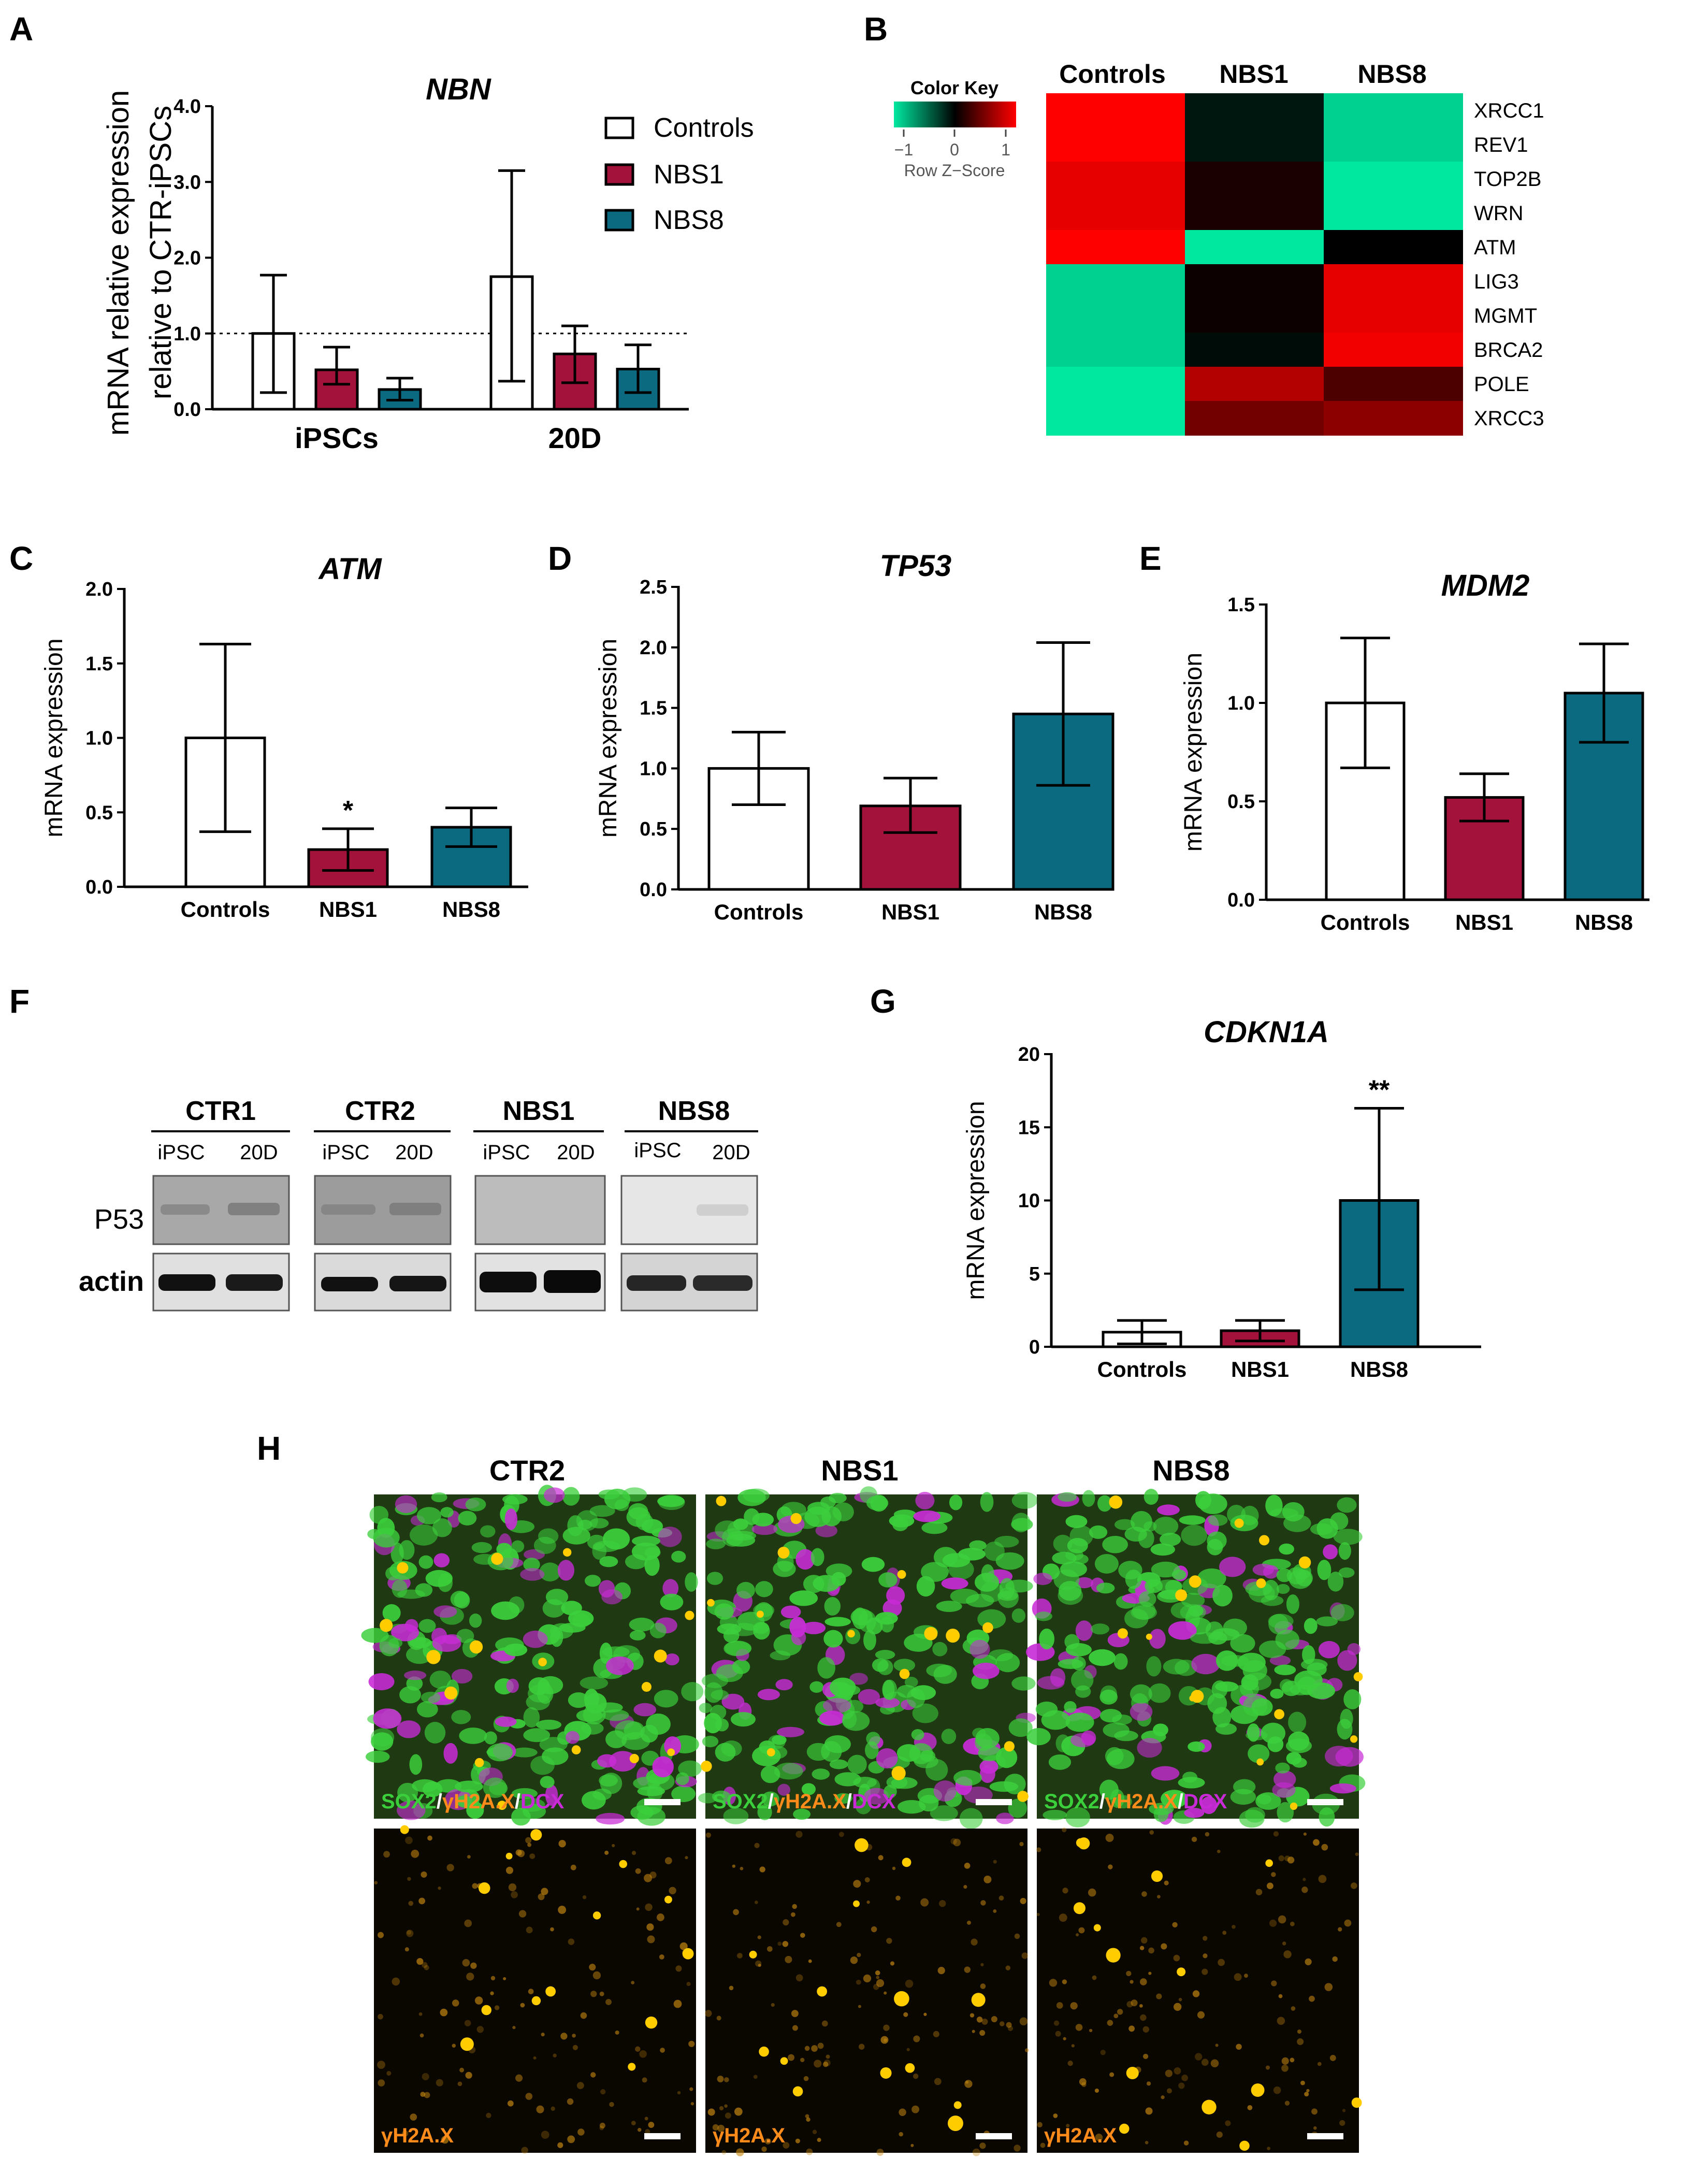 The width and height of the screenshot is (1708, 2173). I want to click on heatmap-row-label: REV1, so click(1501, 145).